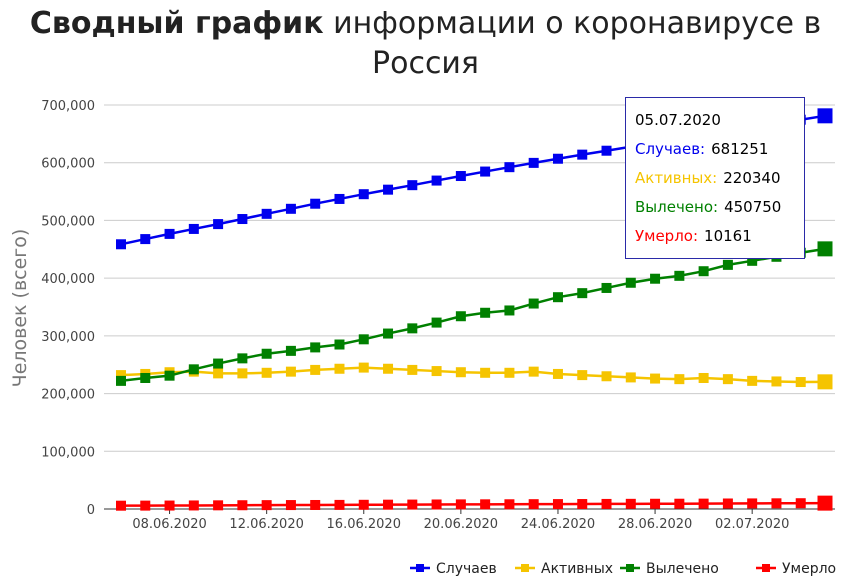 This screenshot has width=851, height=579. What do you see at coordinates (669, 569) in the screenshot?
I see `legend-item: Вылечено` at bounding box center [669, 569].